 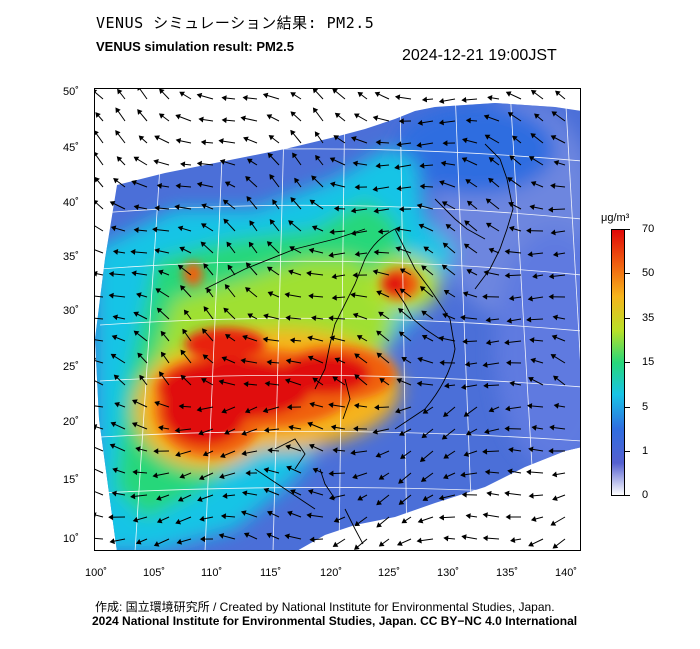 I want to click on colorbar-label: 35, so click(x=648, y=318).